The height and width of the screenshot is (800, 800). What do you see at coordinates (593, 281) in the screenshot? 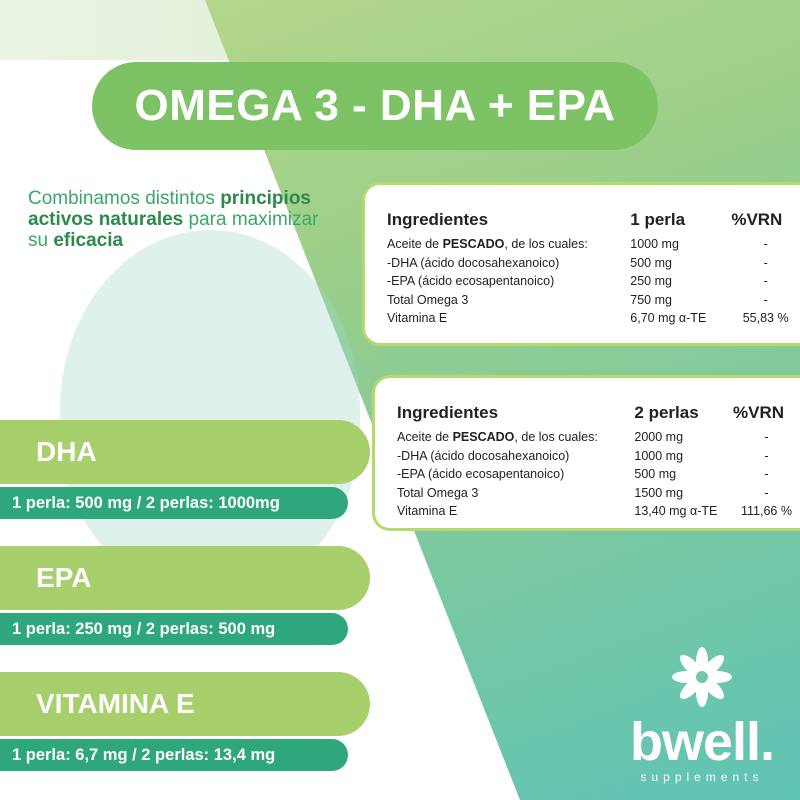
I see `table-row: -EPA (ácido ecosapentanoico) 250 mg -` at bounding box center [593, 281].